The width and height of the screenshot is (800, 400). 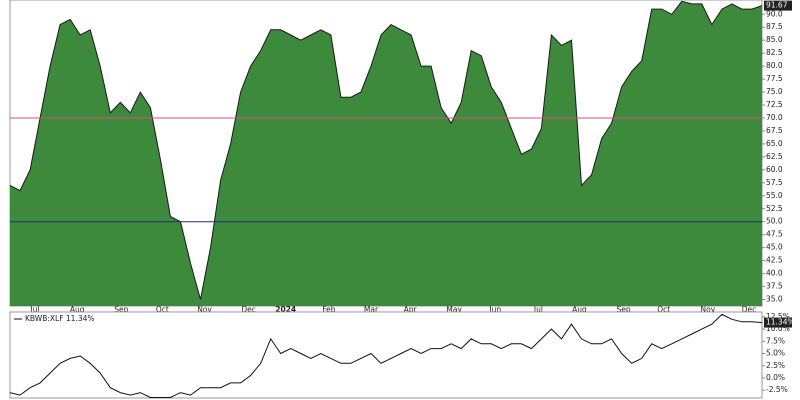 What do you see at coordinates (774, 299) in the screenshot?
I see `y-tick-label: 35.0` at bounding box center [774, 299].